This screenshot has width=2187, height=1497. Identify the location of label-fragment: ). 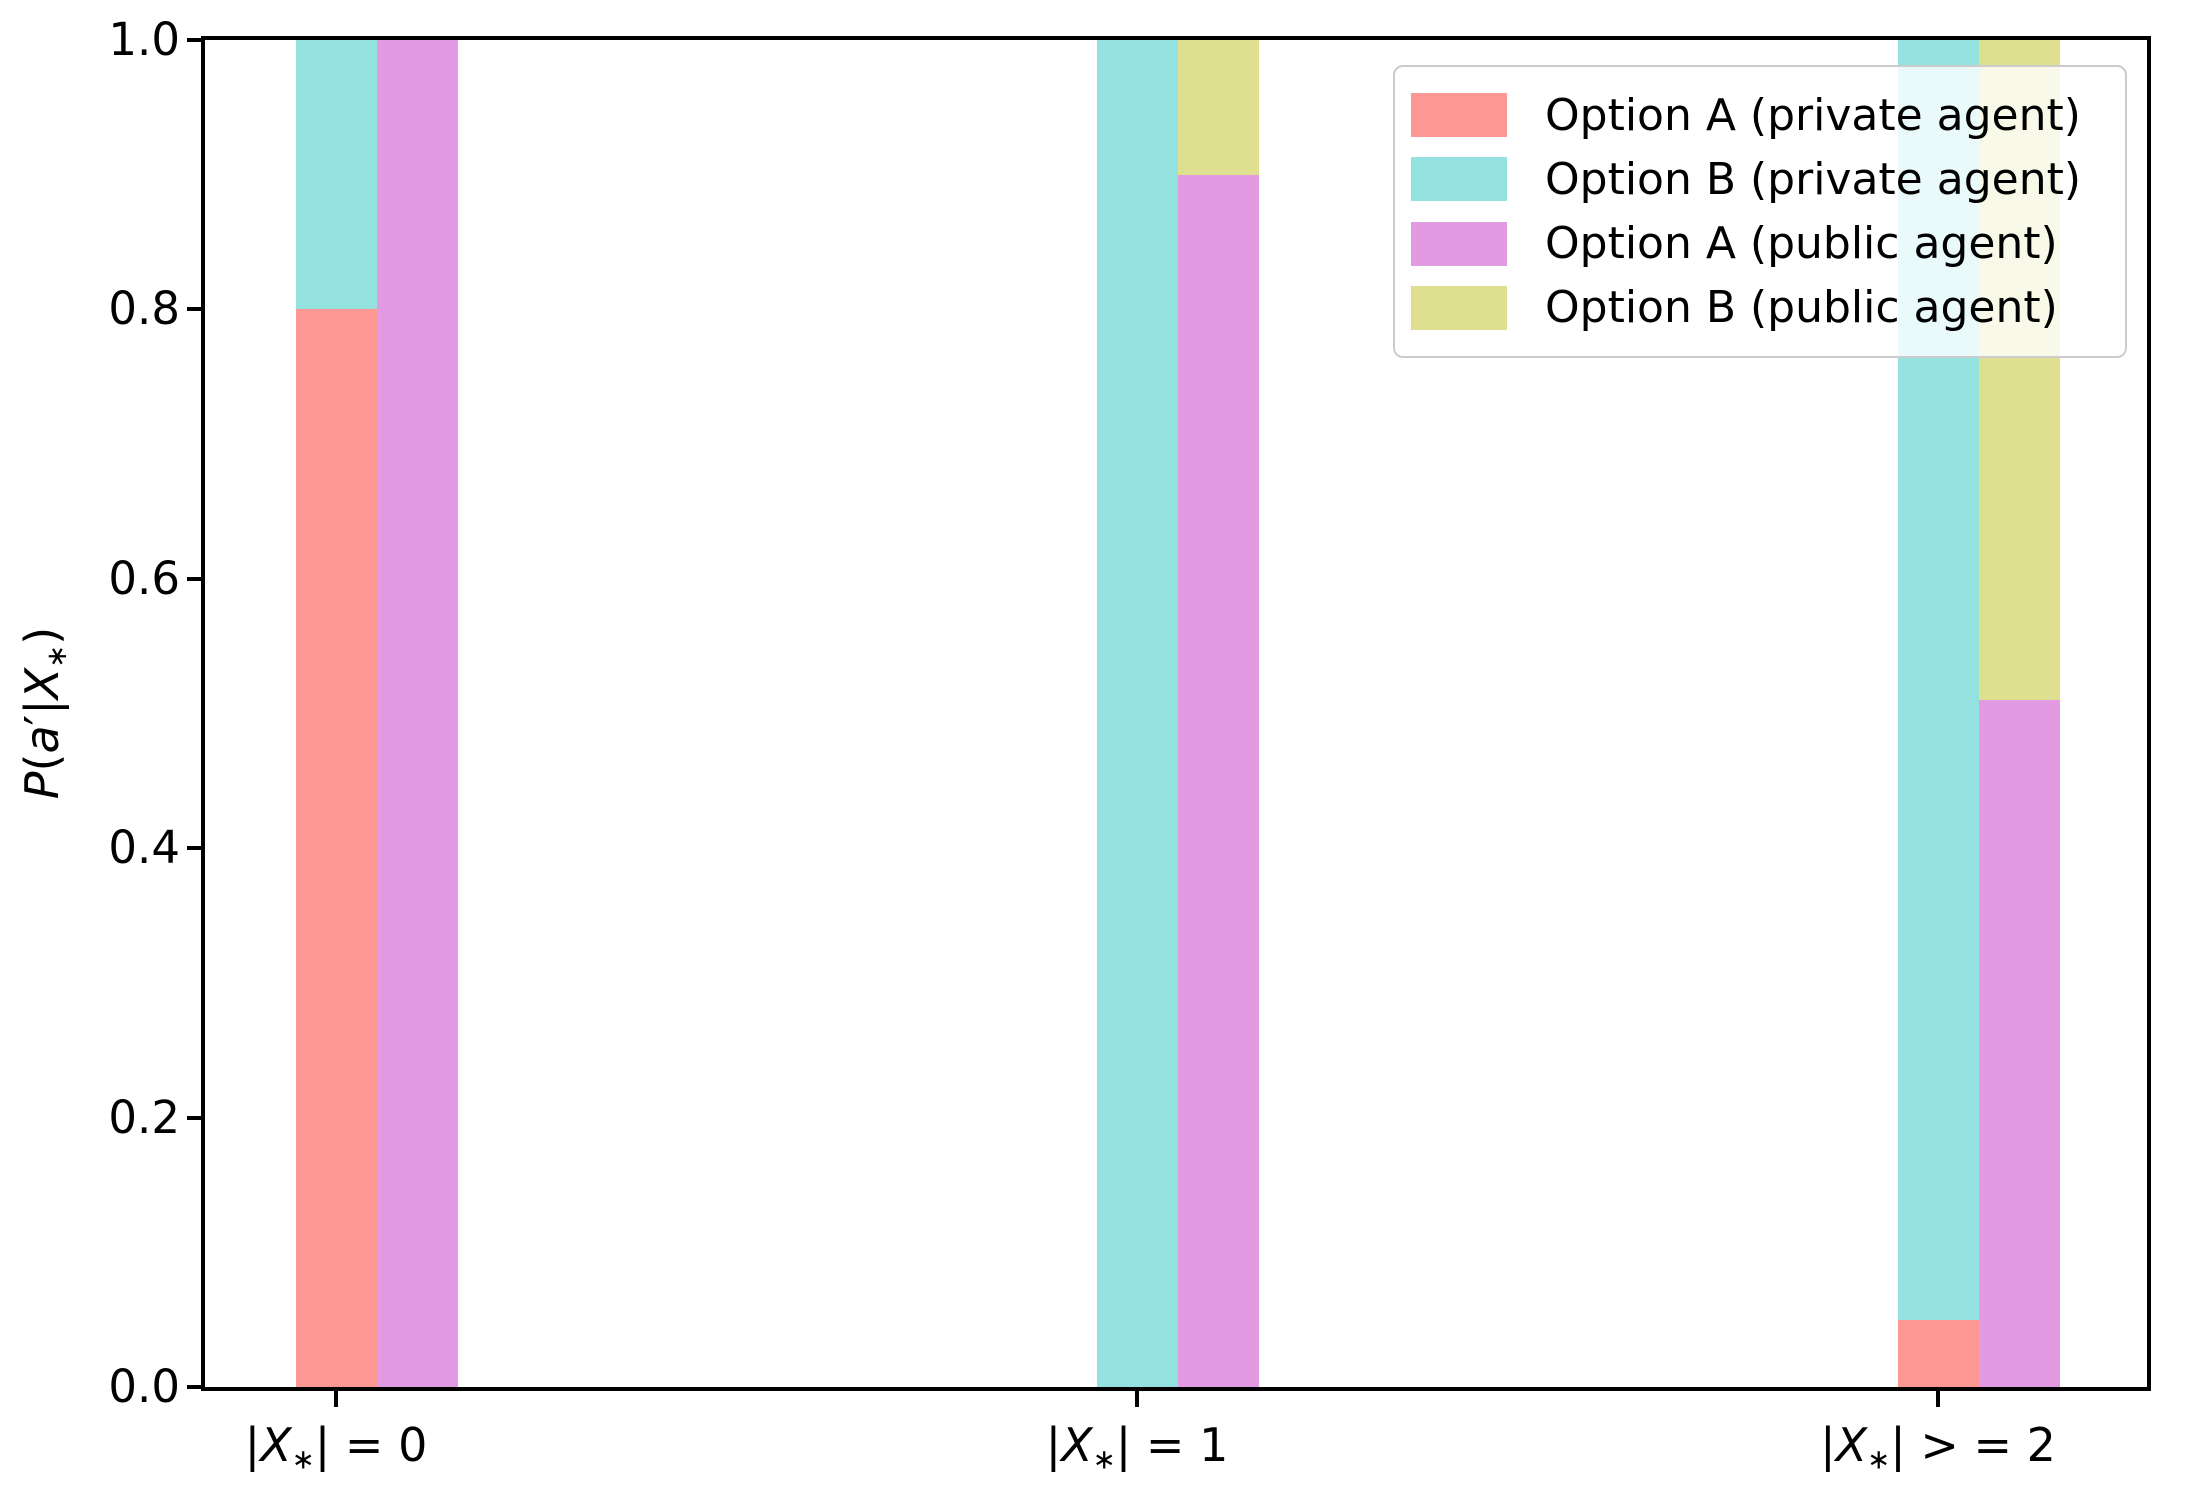
(42, 635).